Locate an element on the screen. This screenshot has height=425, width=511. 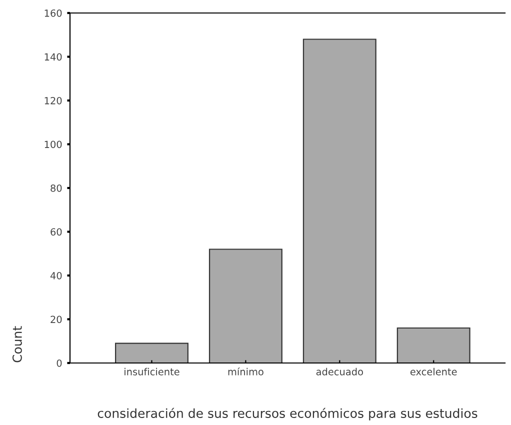
x-tick-label: excelente is located at coordinates (433, 372).